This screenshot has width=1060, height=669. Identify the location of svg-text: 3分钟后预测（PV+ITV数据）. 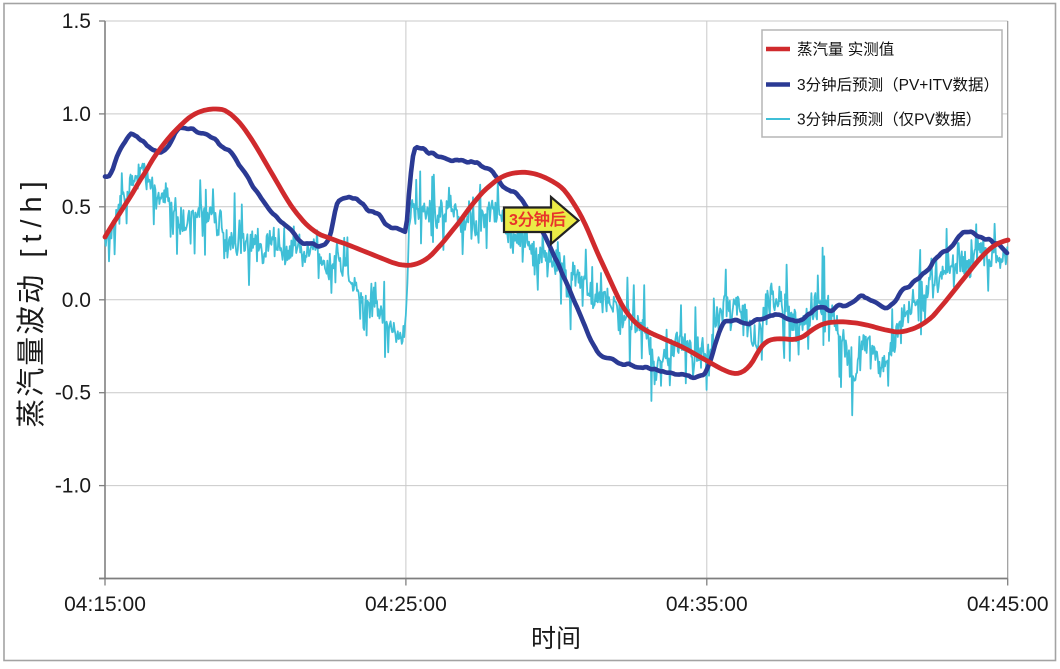
(898, 85).